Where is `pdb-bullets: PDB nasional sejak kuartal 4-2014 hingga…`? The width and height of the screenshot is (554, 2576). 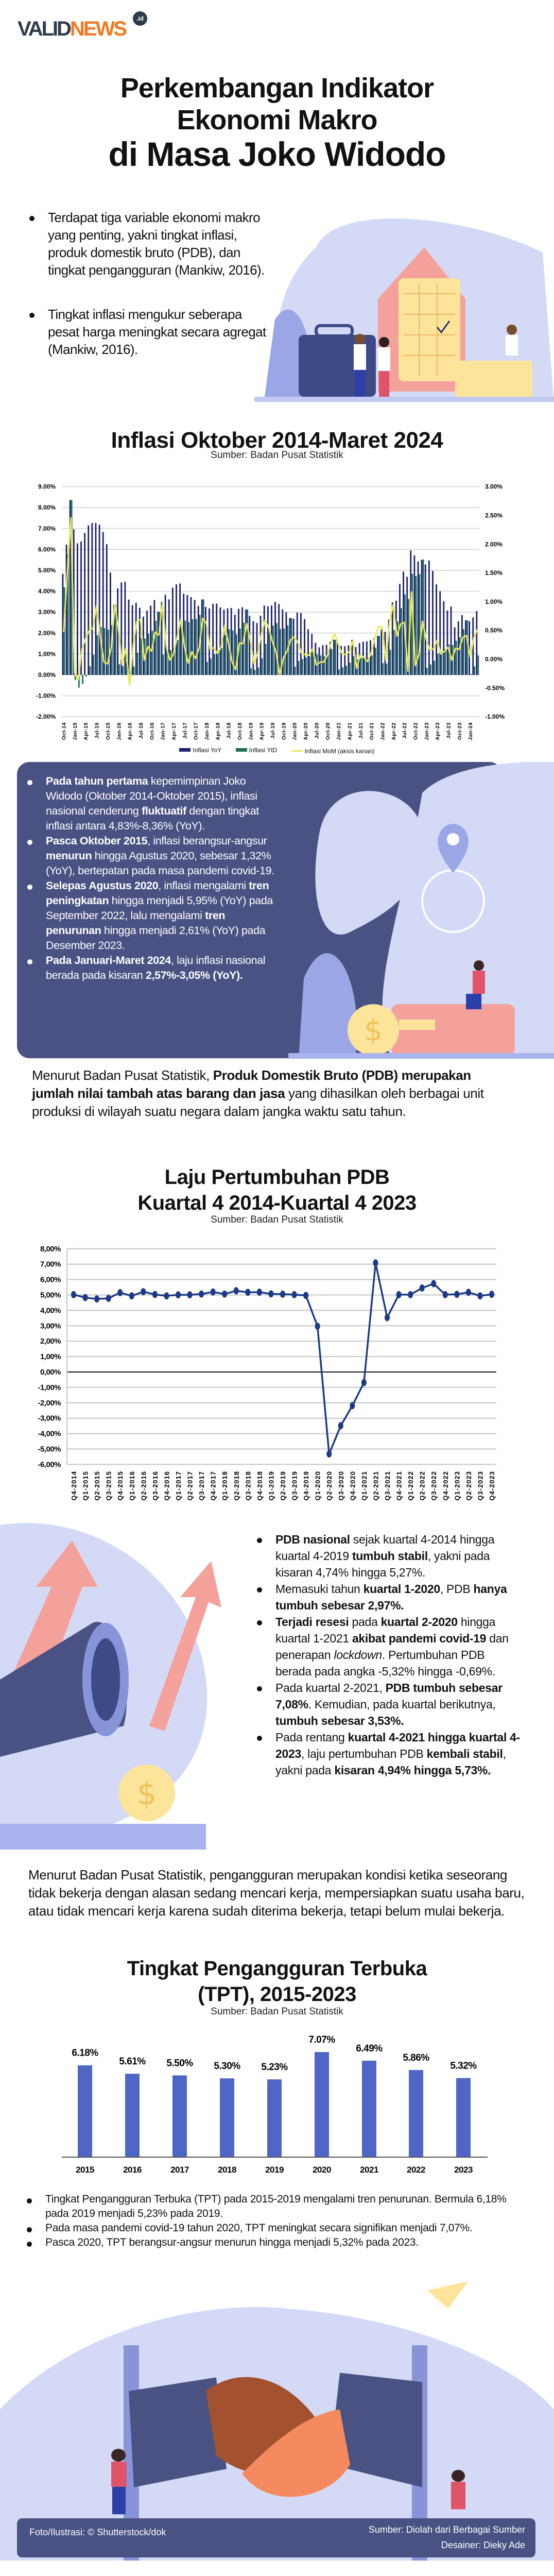 pdb-bullets: PDB nasional sejak kuartal 4-2014 hingga… is located at coordinates (390, 1654).